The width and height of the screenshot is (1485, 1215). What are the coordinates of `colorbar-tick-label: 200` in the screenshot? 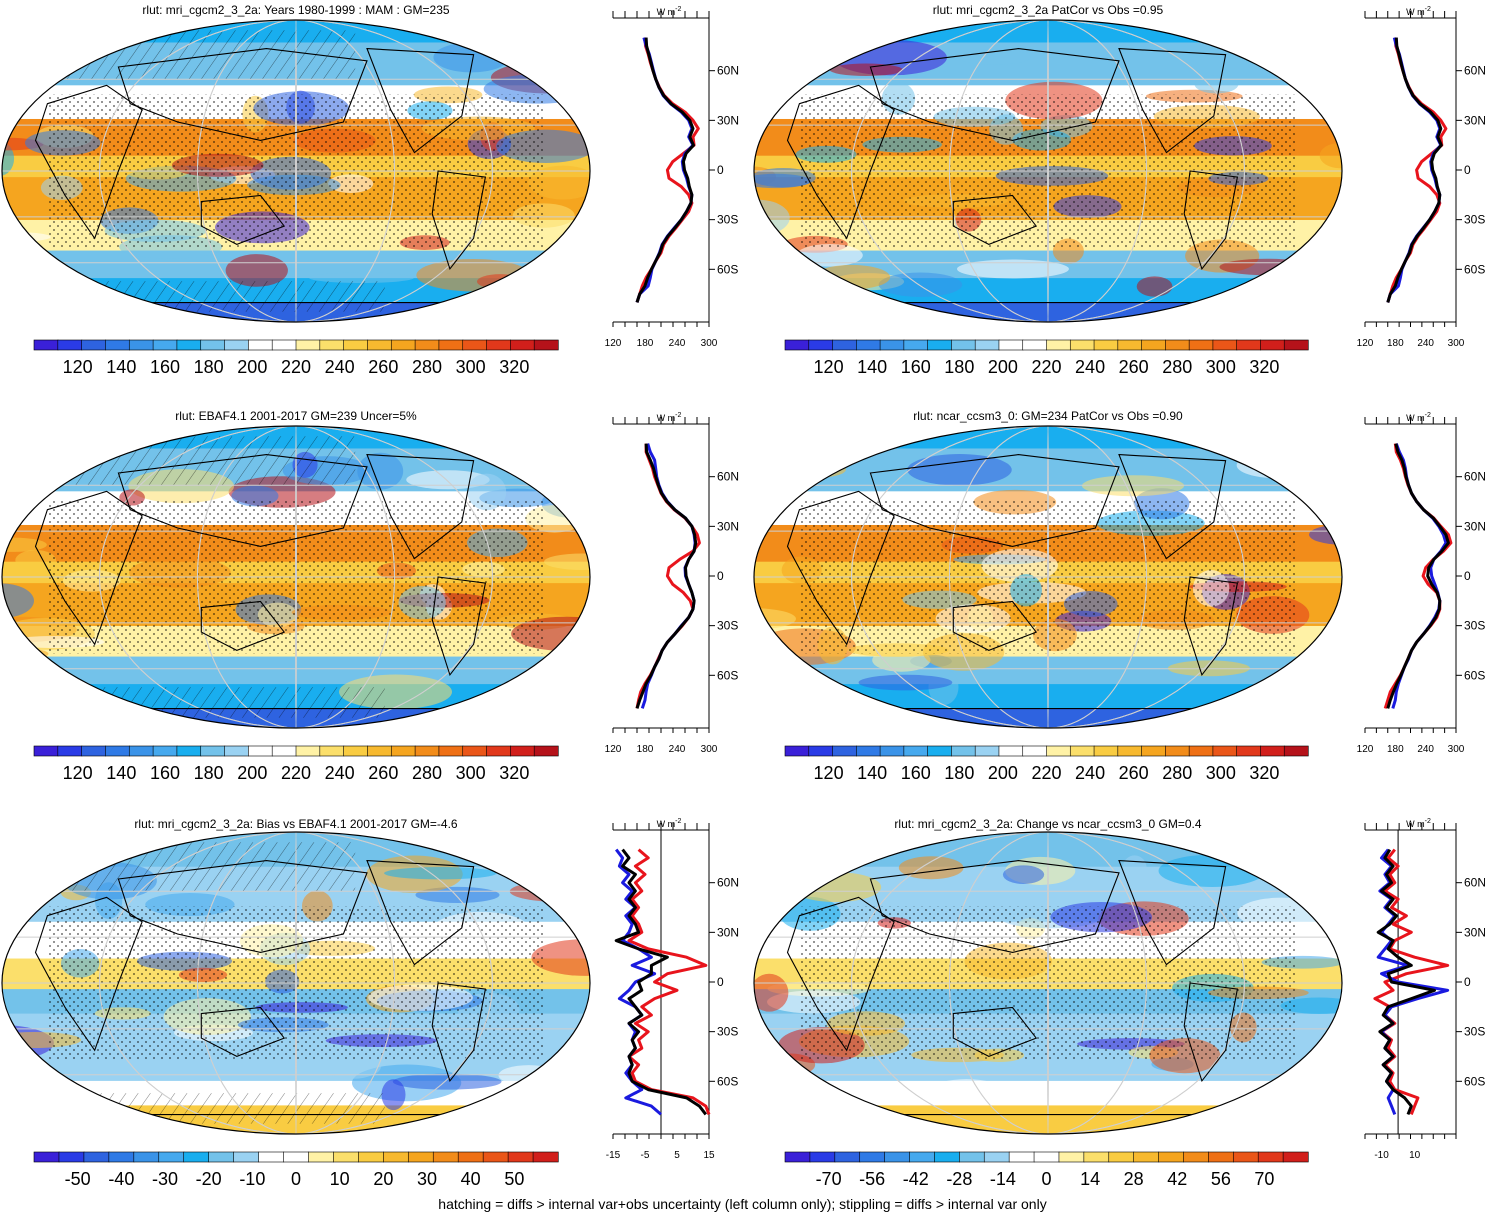 It's located at (1003, 367).